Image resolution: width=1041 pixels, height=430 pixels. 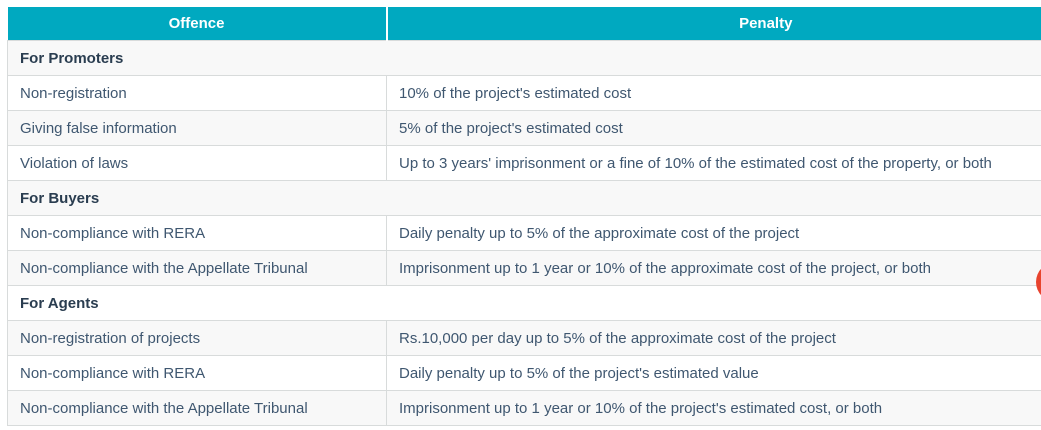 I want to click on section-title: For Agents, so click(x=524, y=303).